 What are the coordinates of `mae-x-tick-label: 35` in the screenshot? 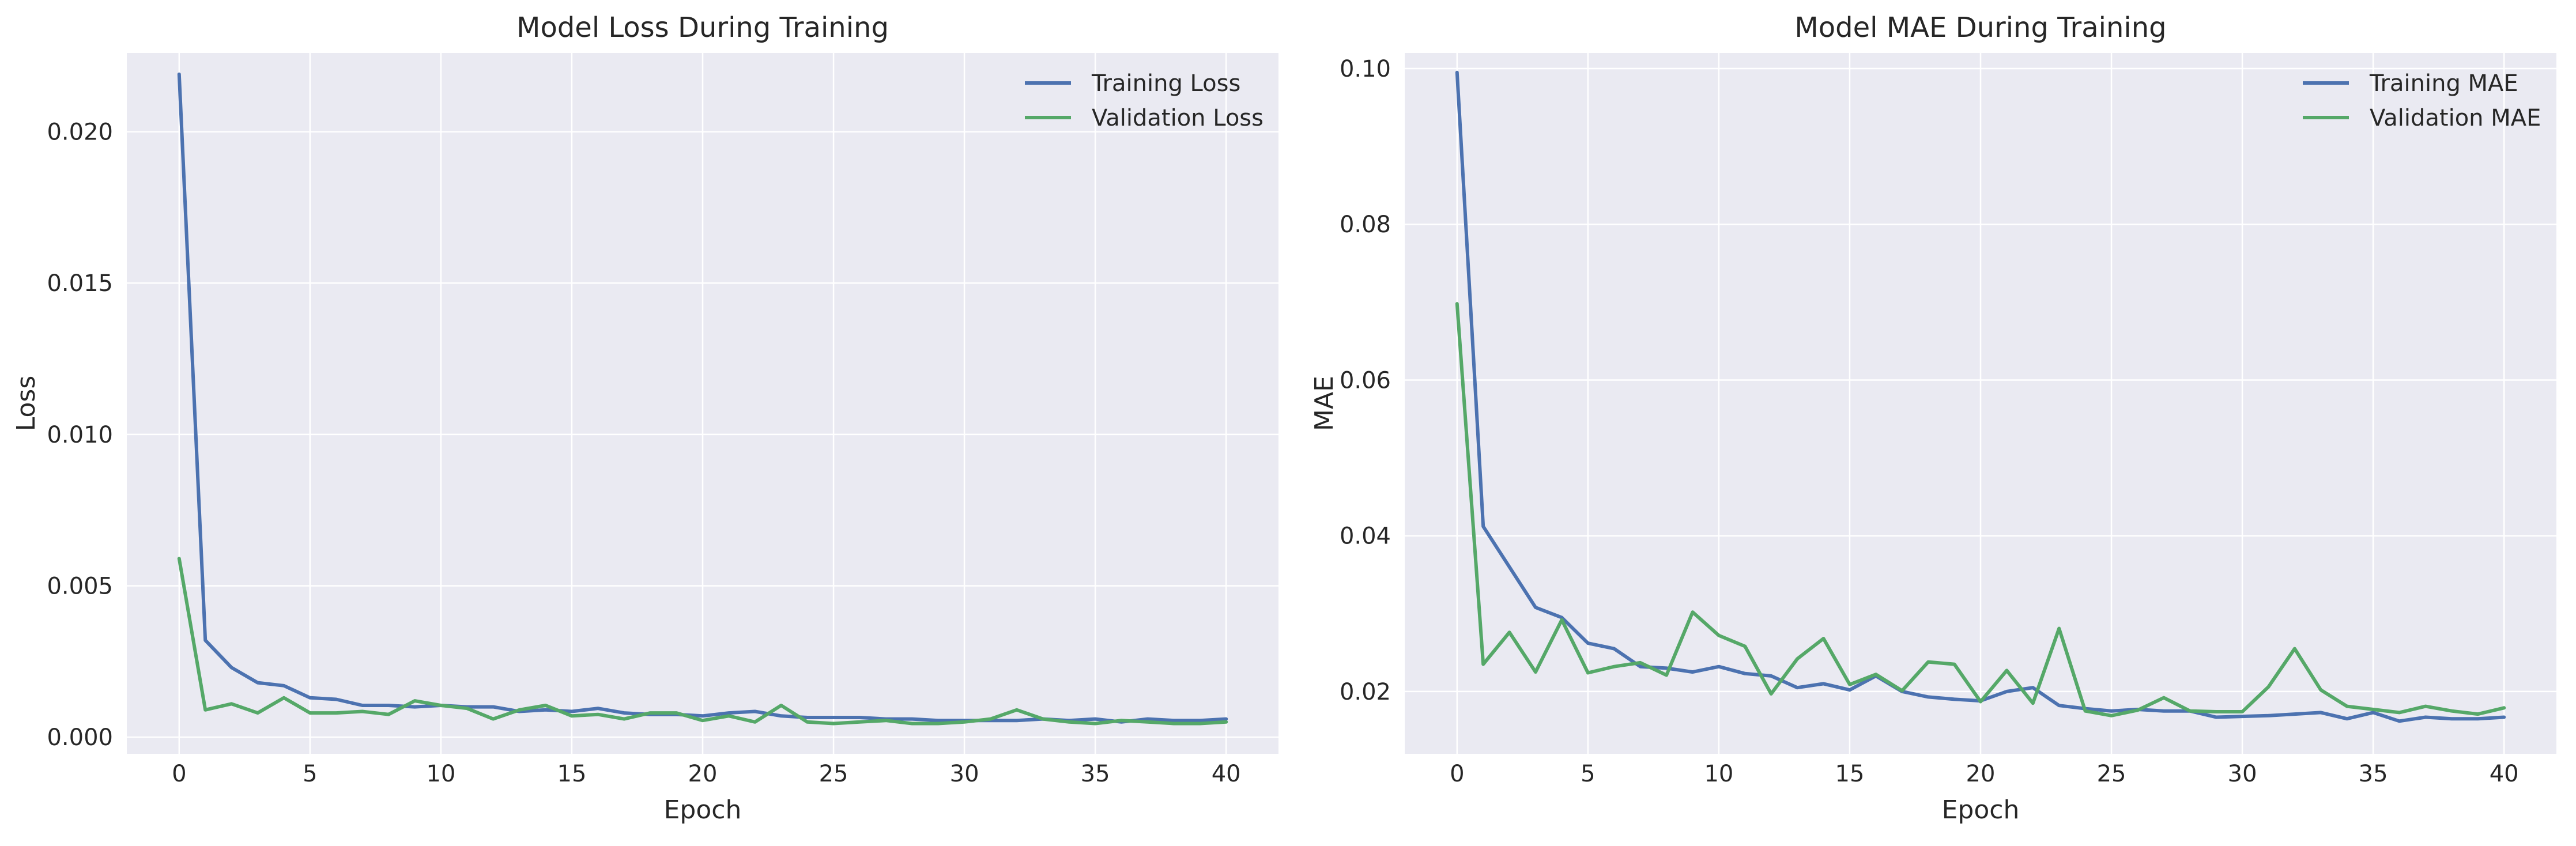 It's located at (2373, 774).